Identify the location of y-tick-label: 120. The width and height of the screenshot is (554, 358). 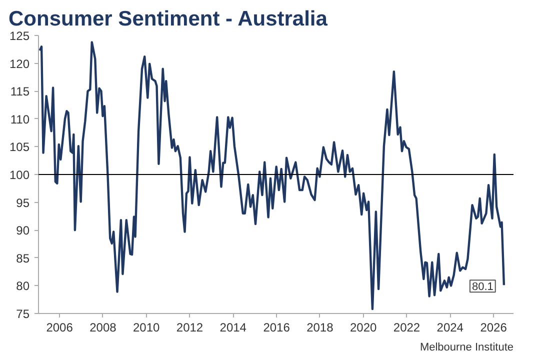
(19, 63).